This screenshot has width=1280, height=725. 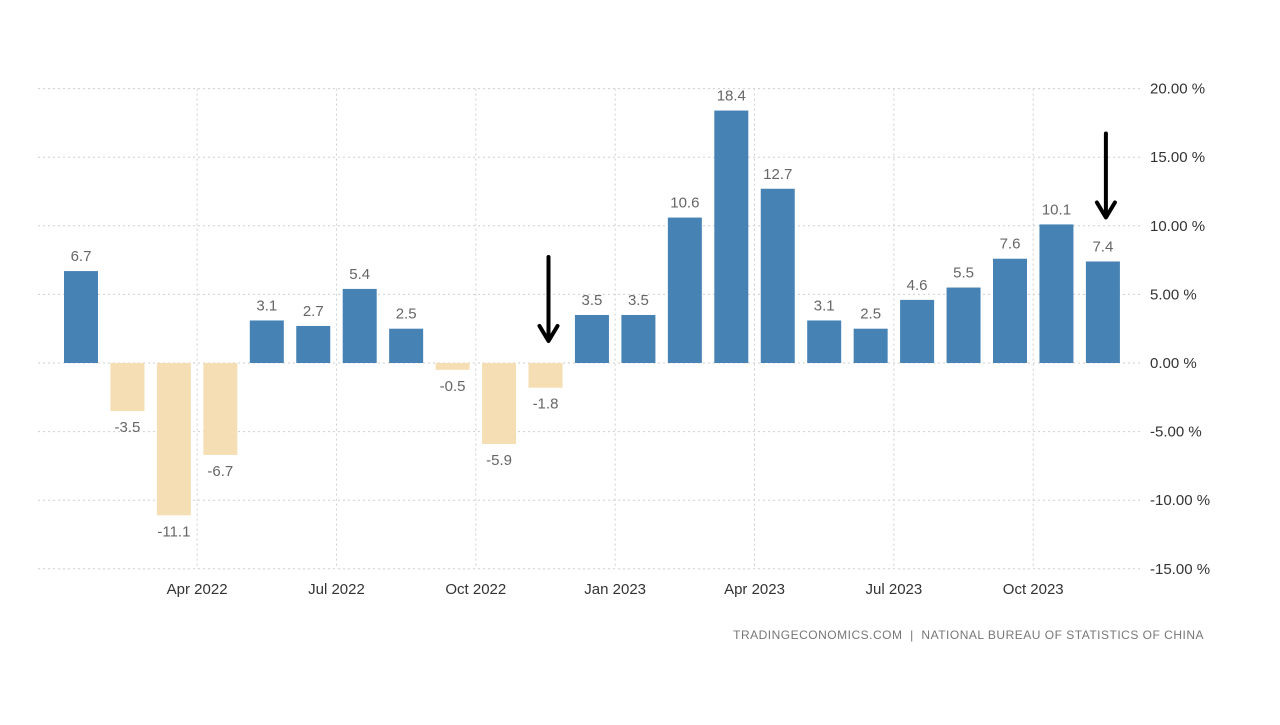 I want to click on bar-oct-2023, so click(x=1010, y=310).